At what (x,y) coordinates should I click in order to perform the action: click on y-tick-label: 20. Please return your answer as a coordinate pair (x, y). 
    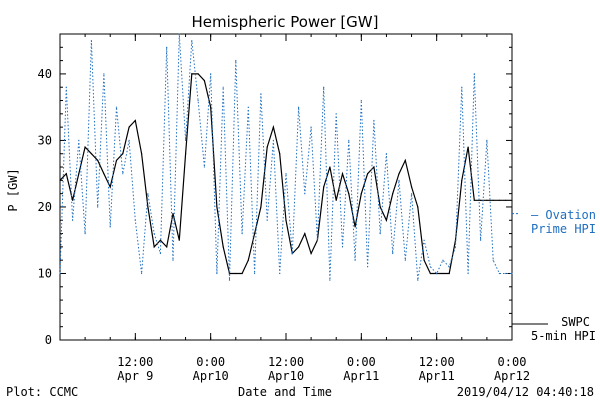
    Looking at the image, I should click on (45, 207).